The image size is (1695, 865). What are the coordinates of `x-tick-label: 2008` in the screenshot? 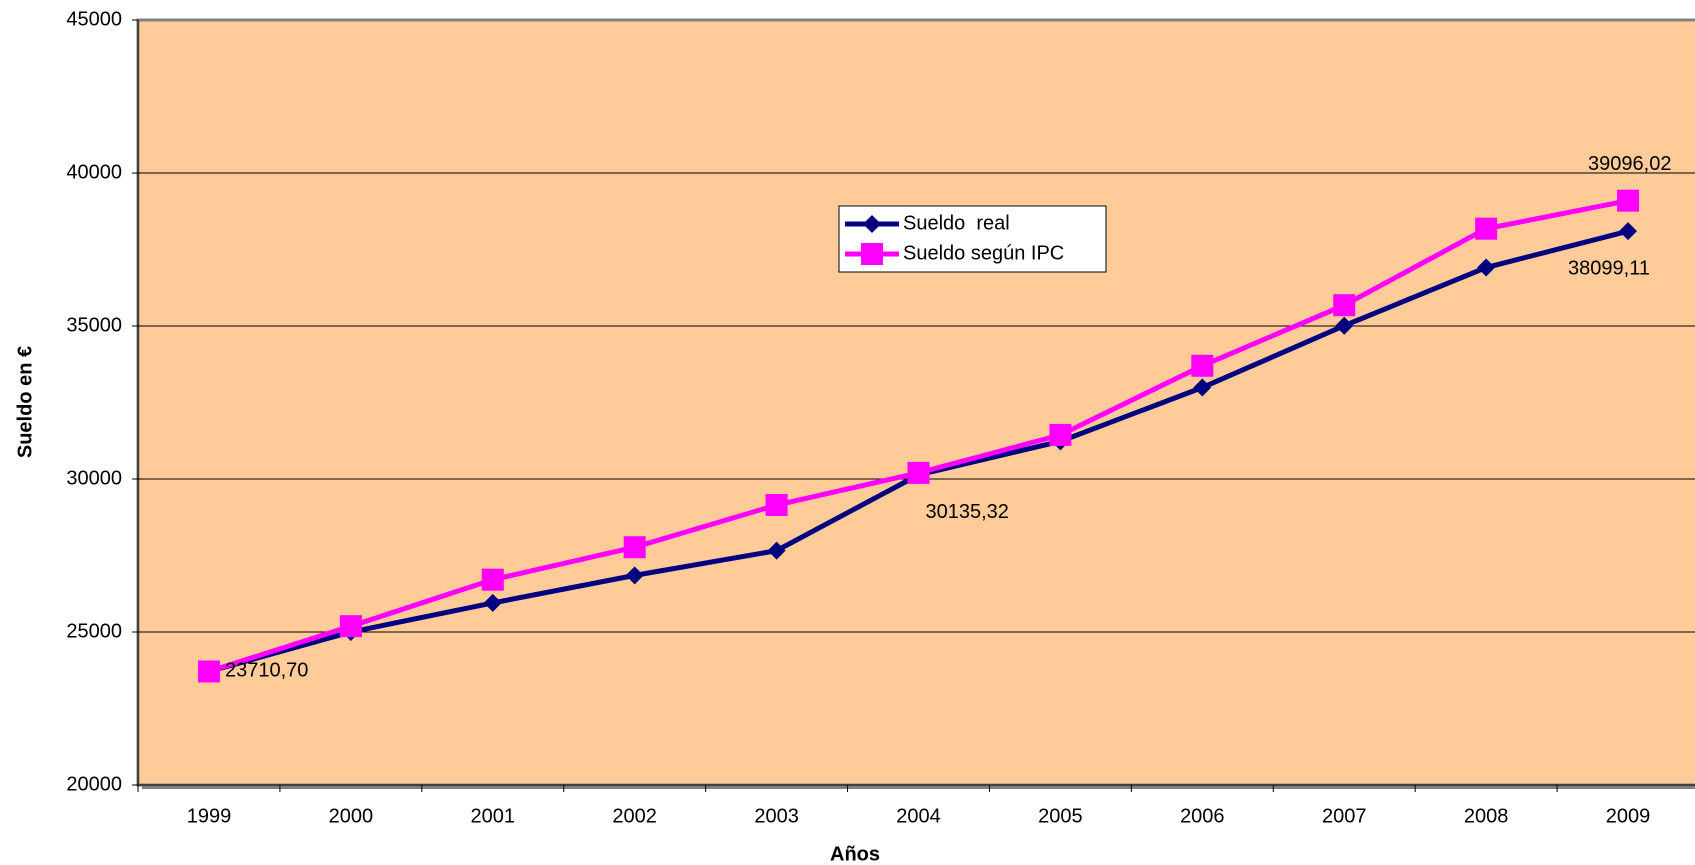 It's located at (1486, 816).